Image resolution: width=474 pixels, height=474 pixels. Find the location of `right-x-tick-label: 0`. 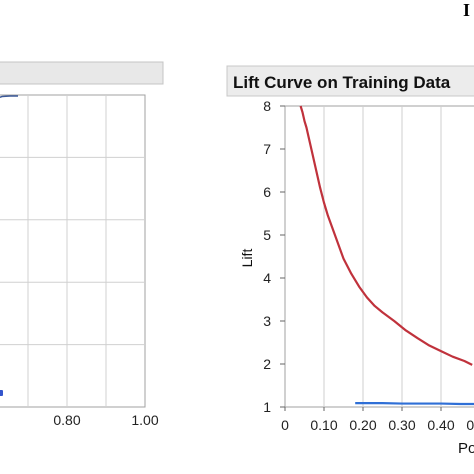

right-x-tick-label: 0 is located at coordinates (285, 425).